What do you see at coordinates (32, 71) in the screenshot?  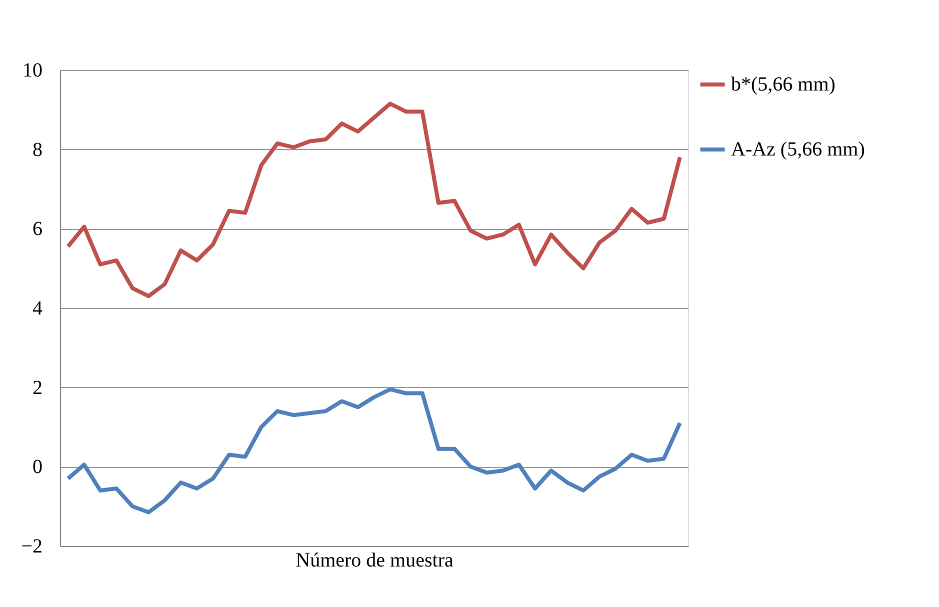 I see `y-tick-label: 10` at bounding box center [32, 71].